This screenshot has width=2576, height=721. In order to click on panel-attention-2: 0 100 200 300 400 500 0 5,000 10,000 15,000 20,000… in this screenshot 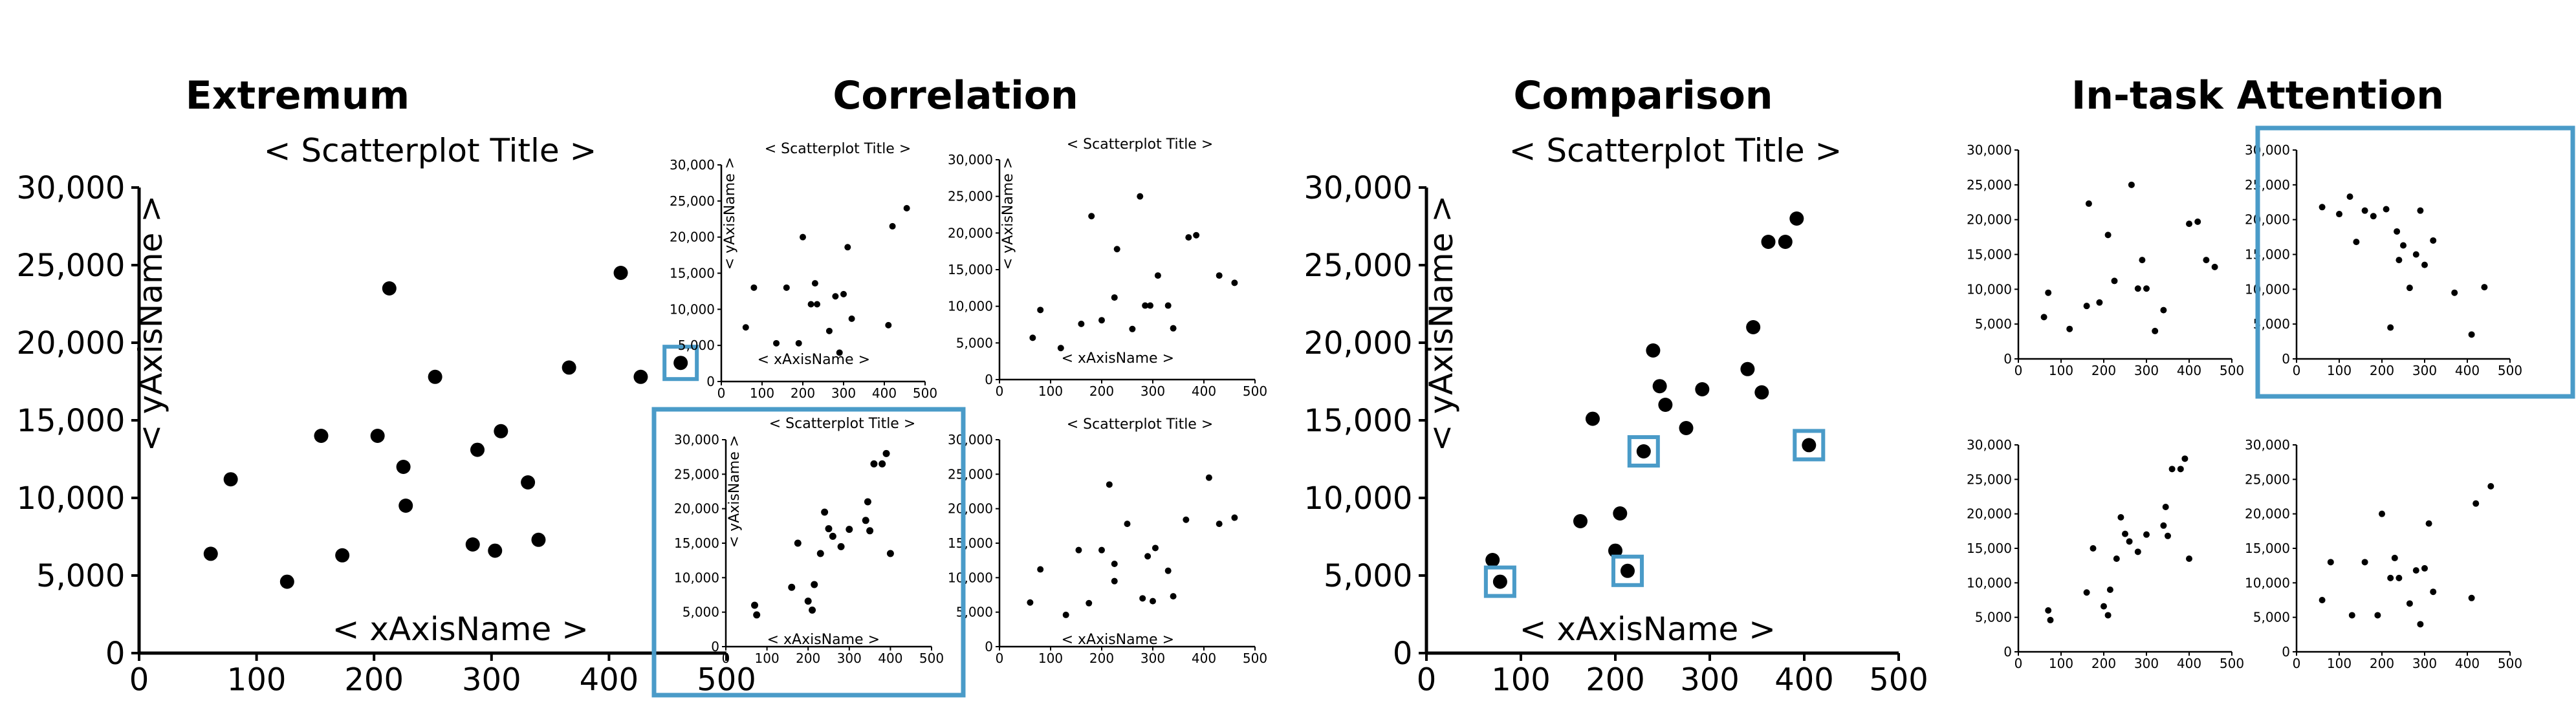, I will do `click(2383, 260)`.